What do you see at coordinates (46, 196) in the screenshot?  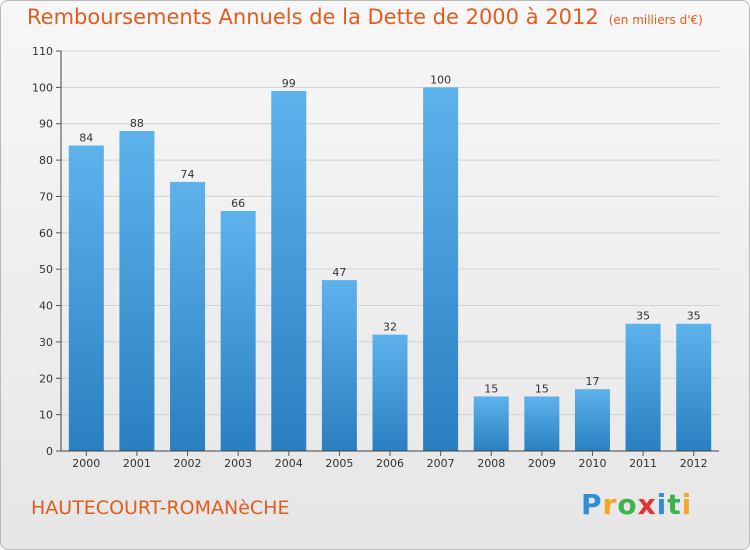 I see `y-tick-label: 70` at bounding box center [46, 196].